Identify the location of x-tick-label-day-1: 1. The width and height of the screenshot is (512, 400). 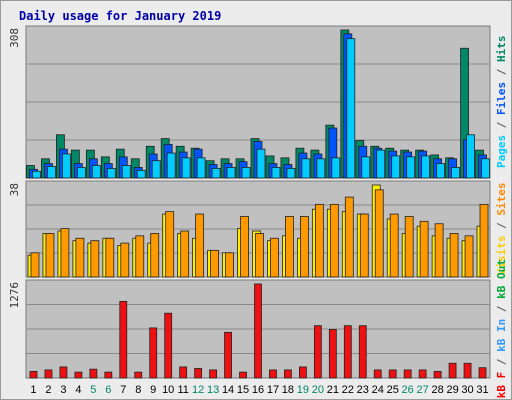
(33, 390).